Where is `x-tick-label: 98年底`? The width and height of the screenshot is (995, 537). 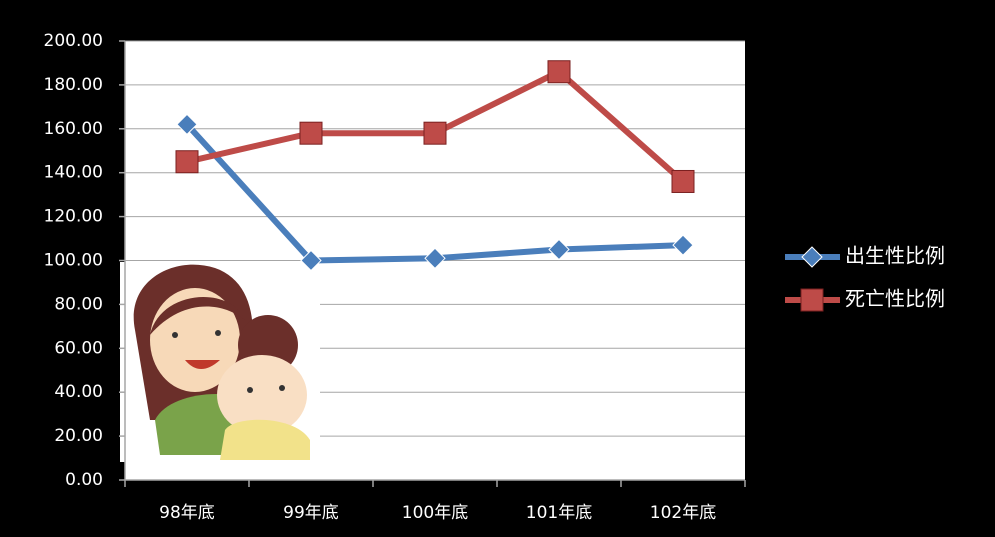 x-tick-label: 98年底 is located at coordinates (187, 513).